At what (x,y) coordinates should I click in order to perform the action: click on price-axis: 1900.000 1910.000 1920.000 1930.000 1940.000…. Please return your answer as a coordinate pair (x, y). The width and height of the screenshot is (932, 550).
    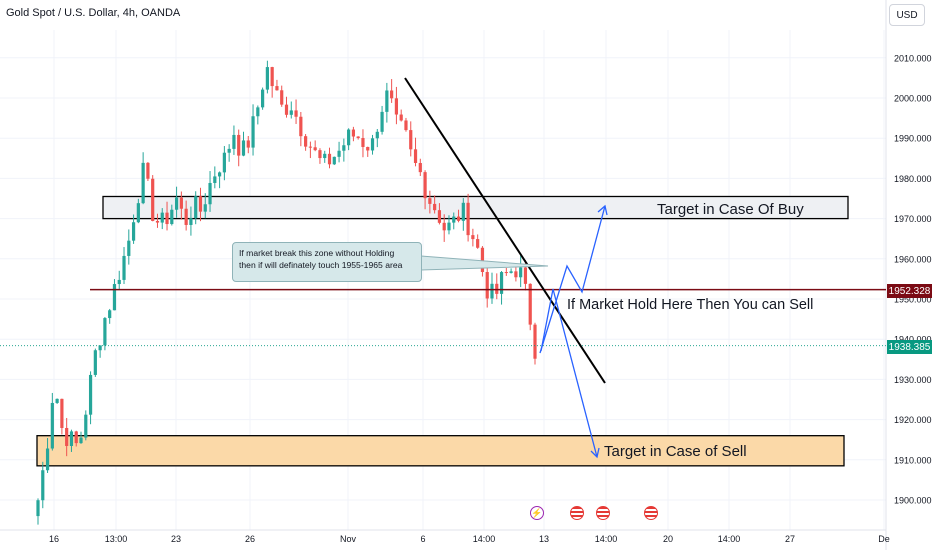
    Looking at the image, I should click on (913, 279).